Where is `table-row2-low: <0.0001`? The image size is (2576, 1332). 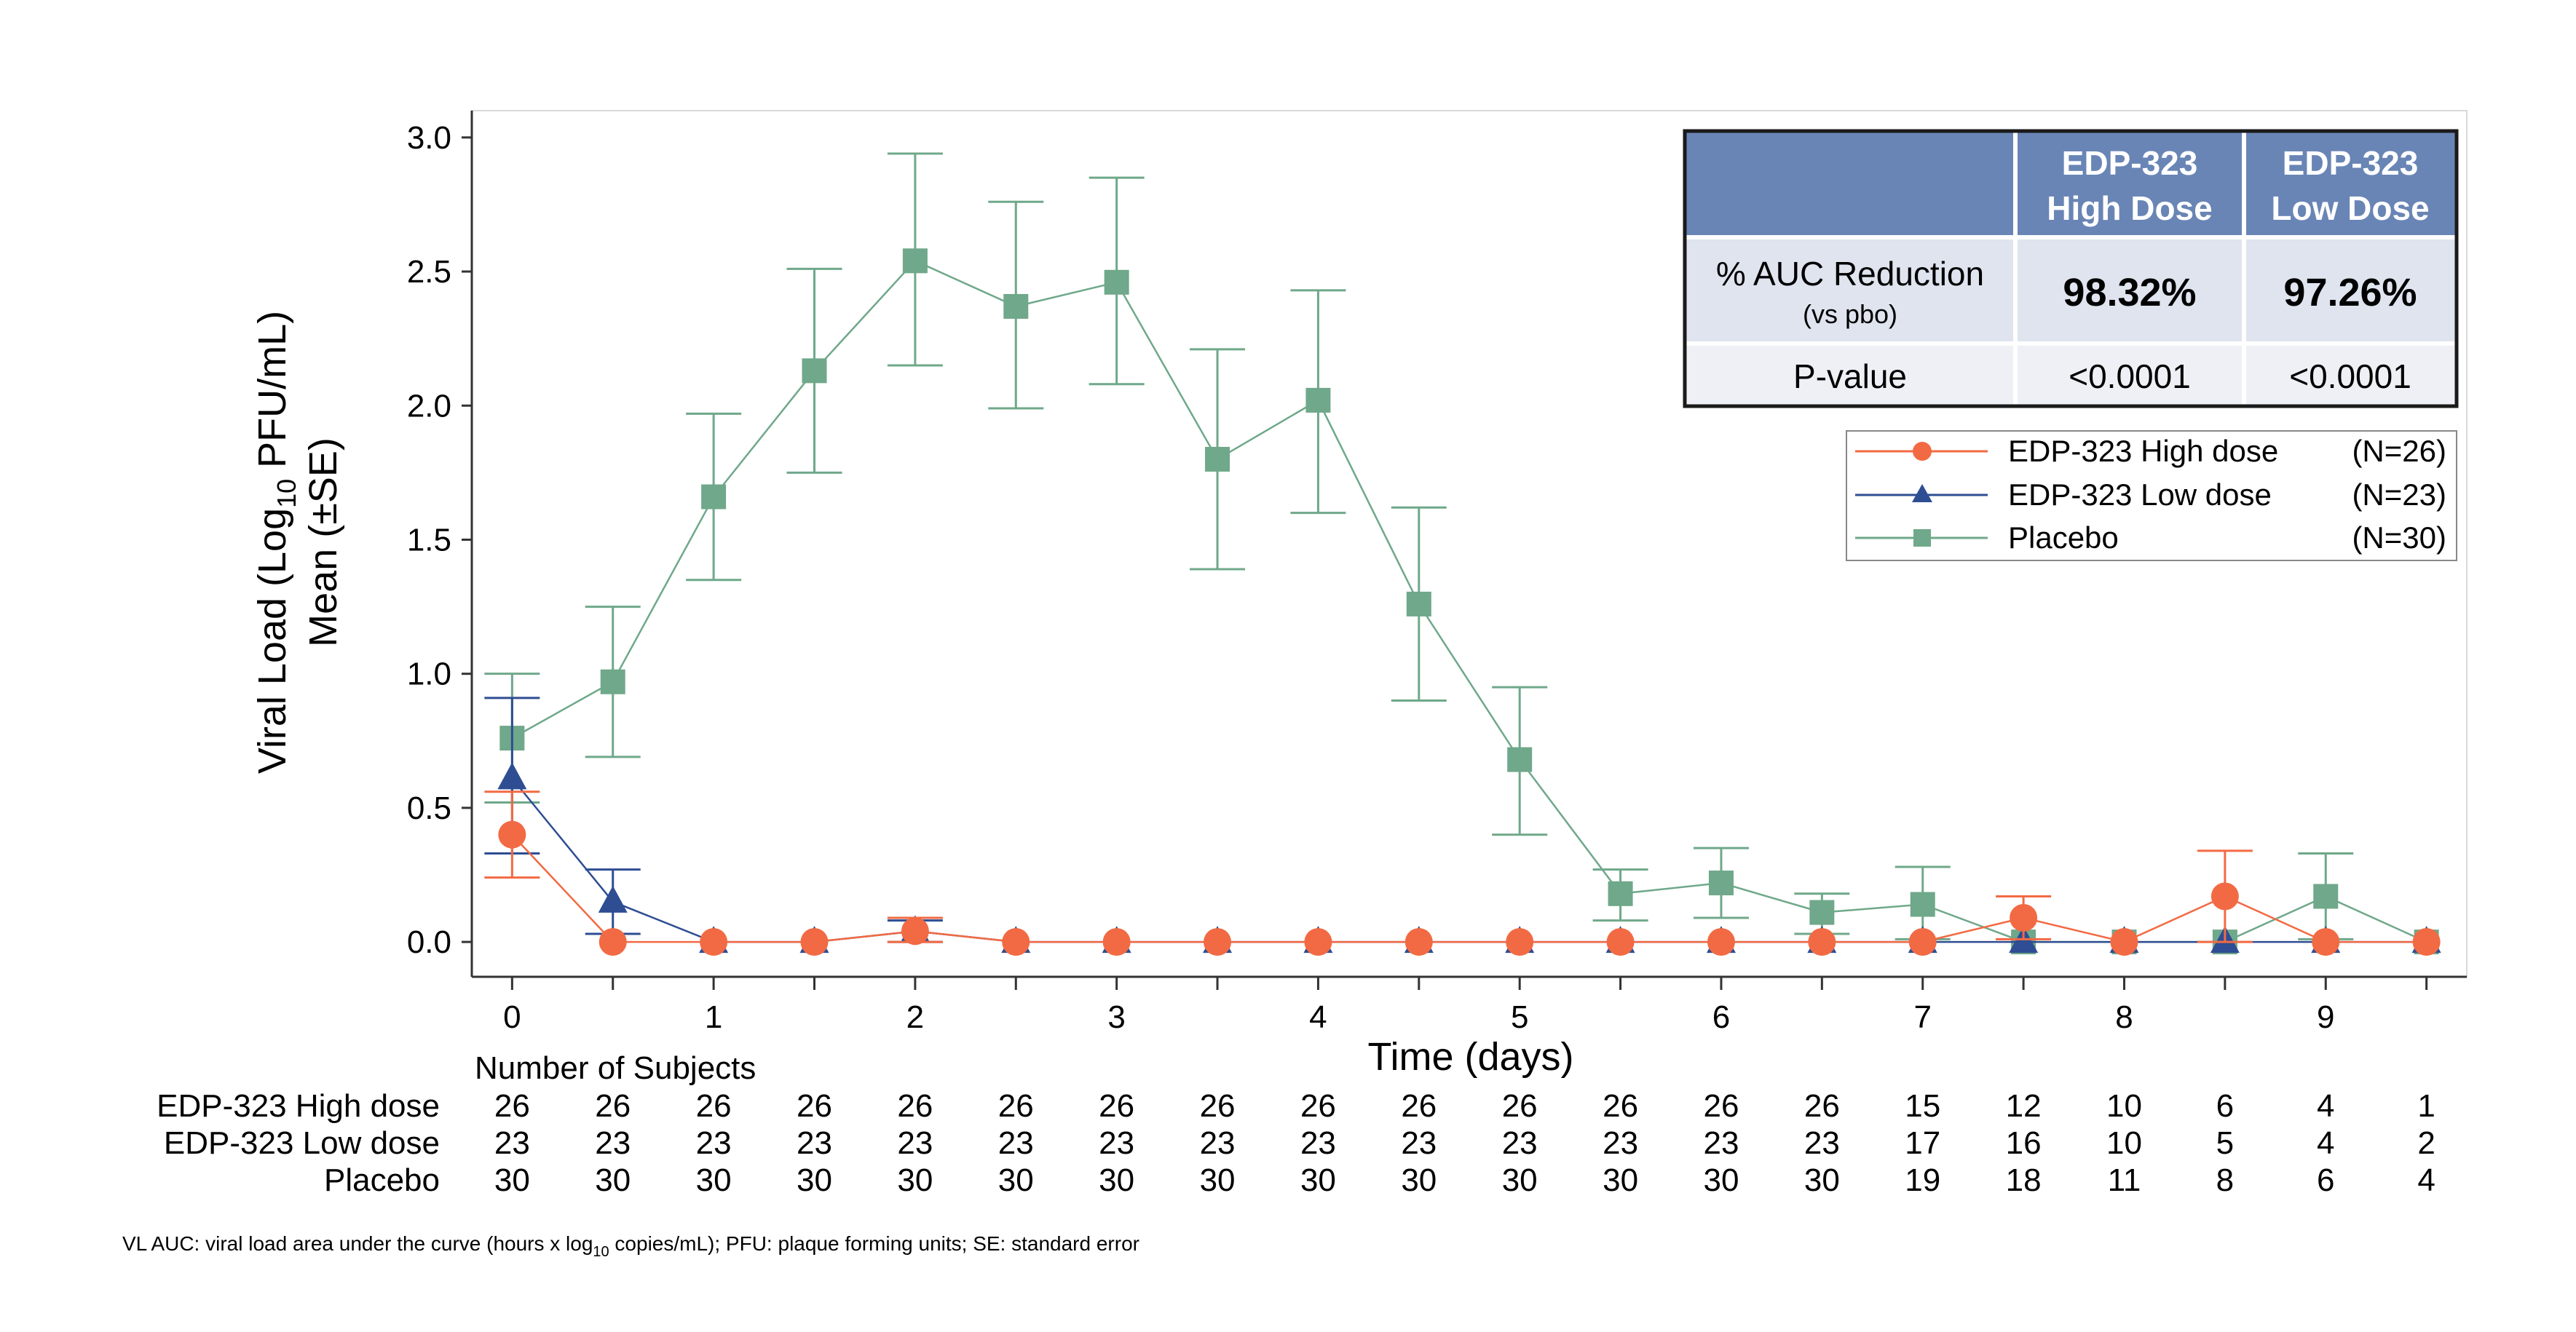
table-row2-low: <0.0001 is located at coordinates (2350, 376).